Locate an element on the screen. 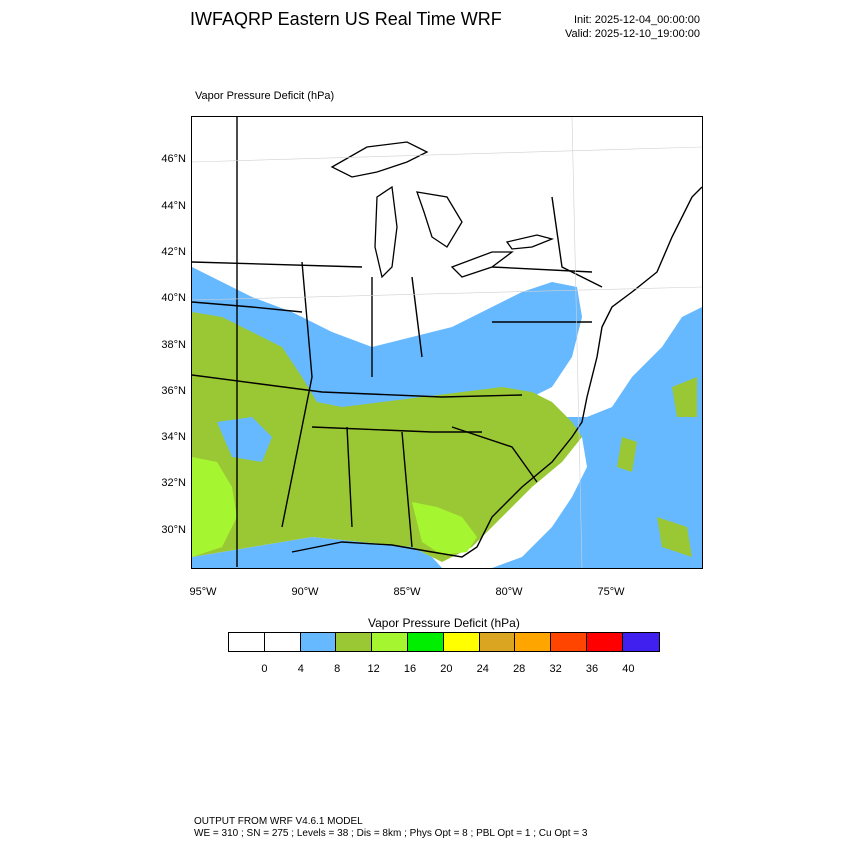 The image size is (850, 850). colorbar-label: 24 is located at coordinates (482, 669).